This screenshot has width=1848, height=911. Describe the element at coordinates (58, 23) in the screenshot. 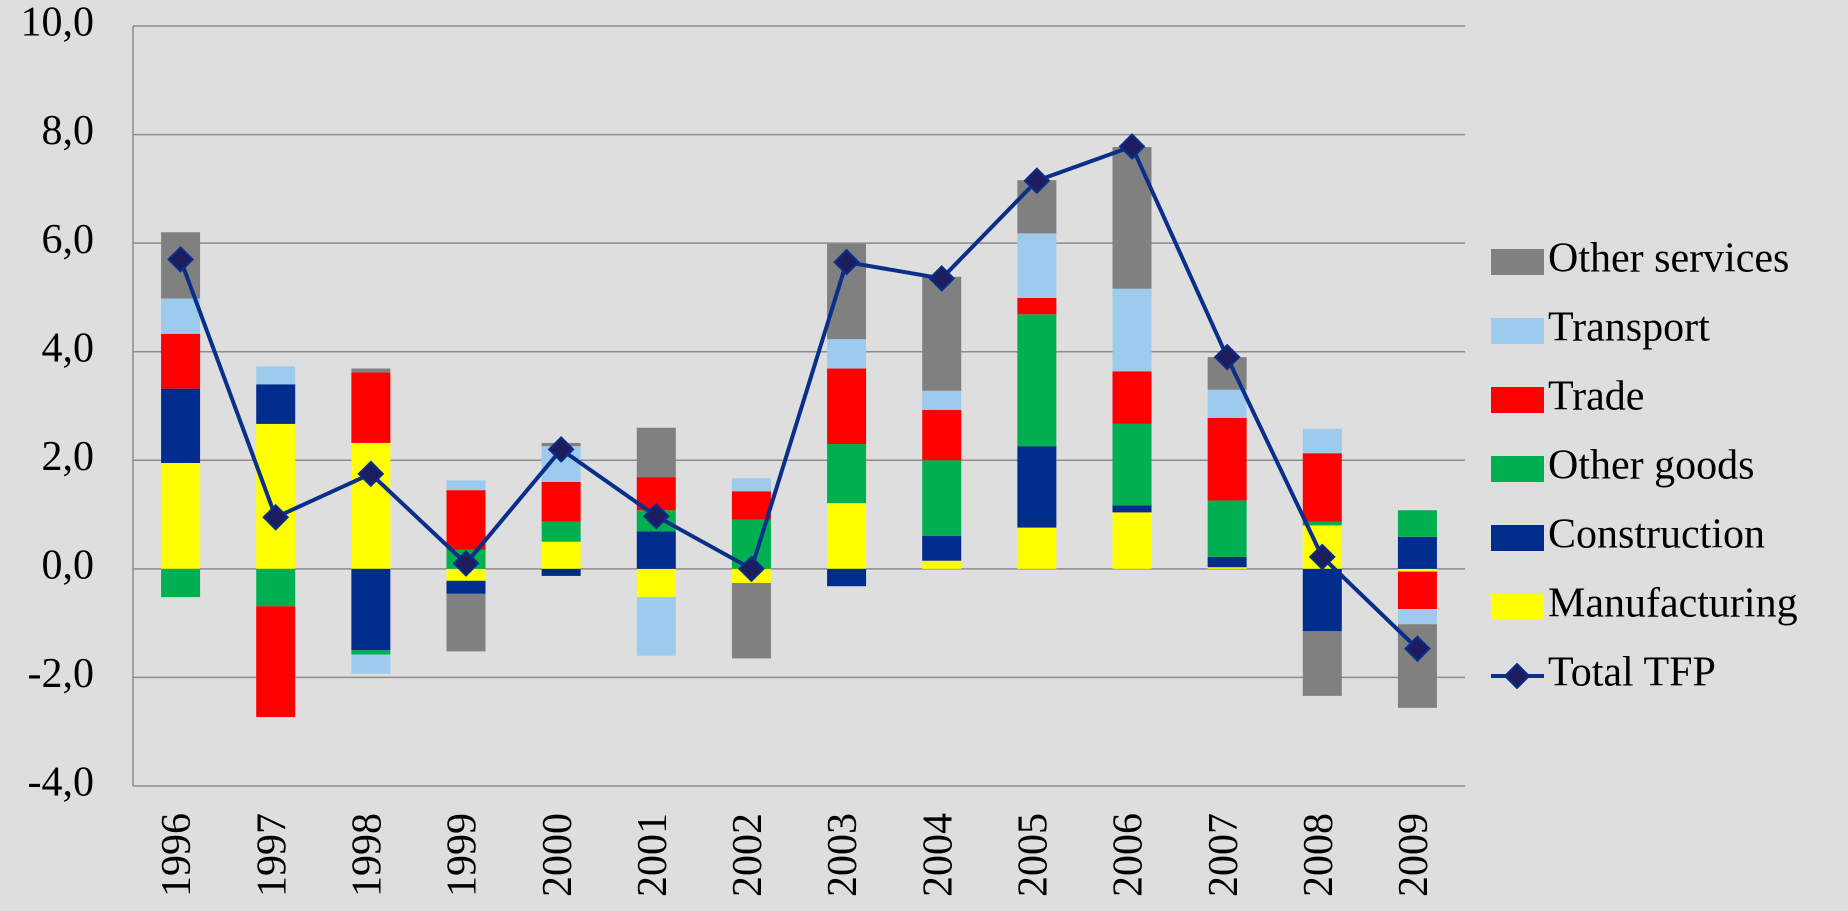

I see `y-tick-label: 10,0` at that location.